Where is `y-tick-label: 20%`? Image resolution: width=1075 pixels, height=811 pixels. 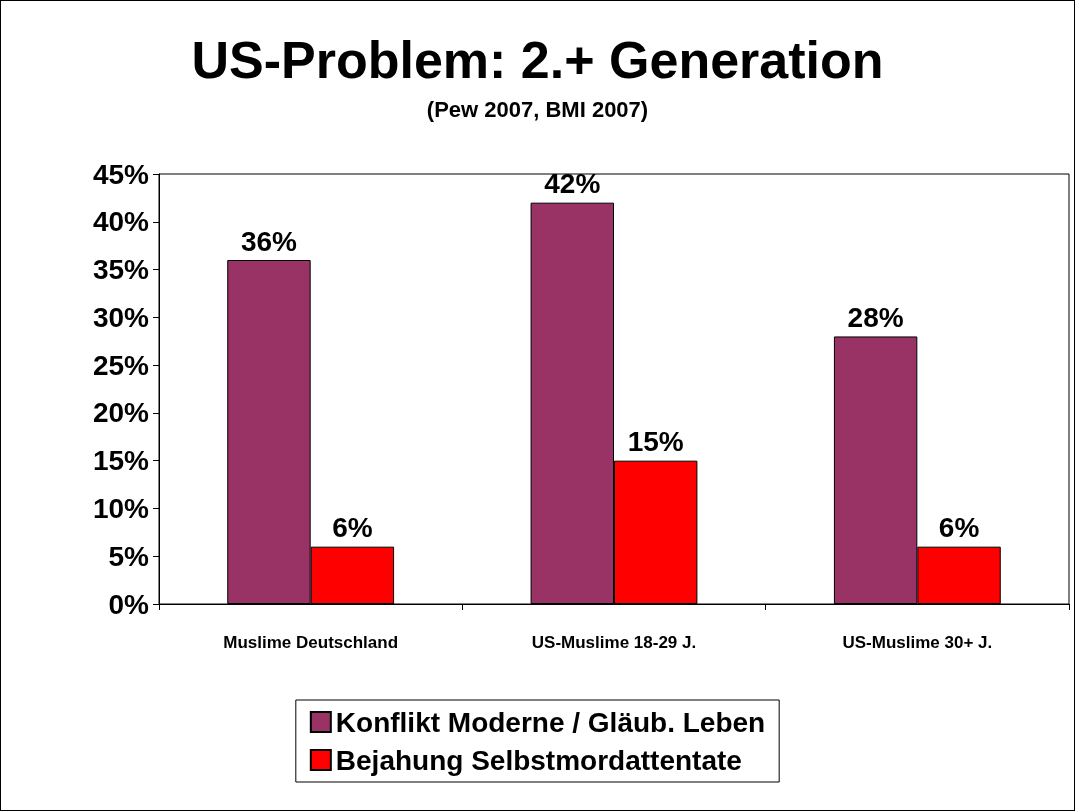
y-tick-label: 20% is located at coordinates (121, 413).